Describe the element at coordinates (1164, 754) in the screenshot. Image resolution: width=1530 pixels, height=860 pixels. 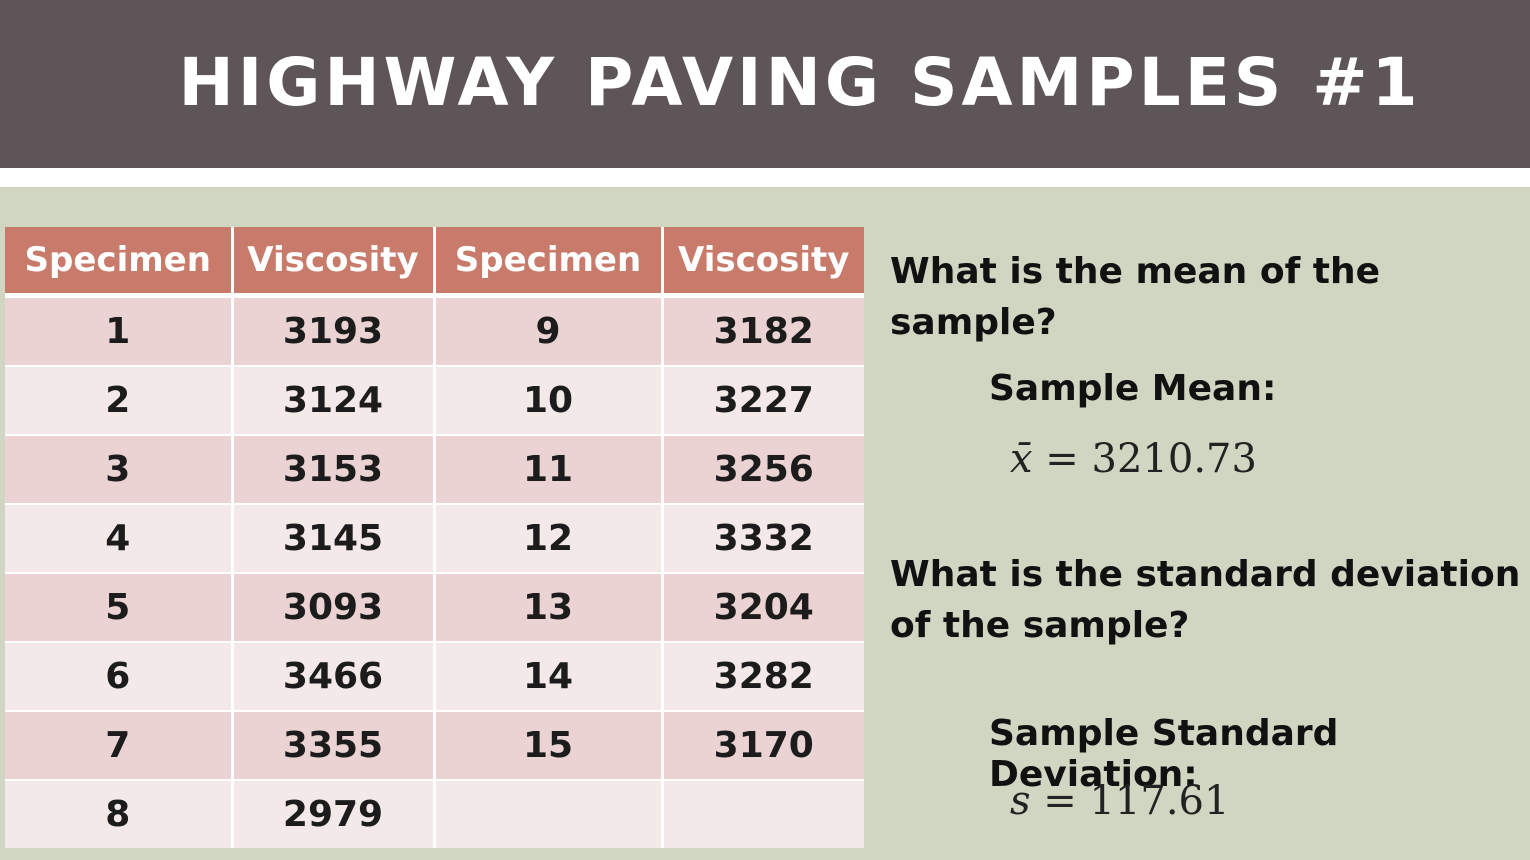
I see `std-label: Sample Standard Deviation:` at that location.